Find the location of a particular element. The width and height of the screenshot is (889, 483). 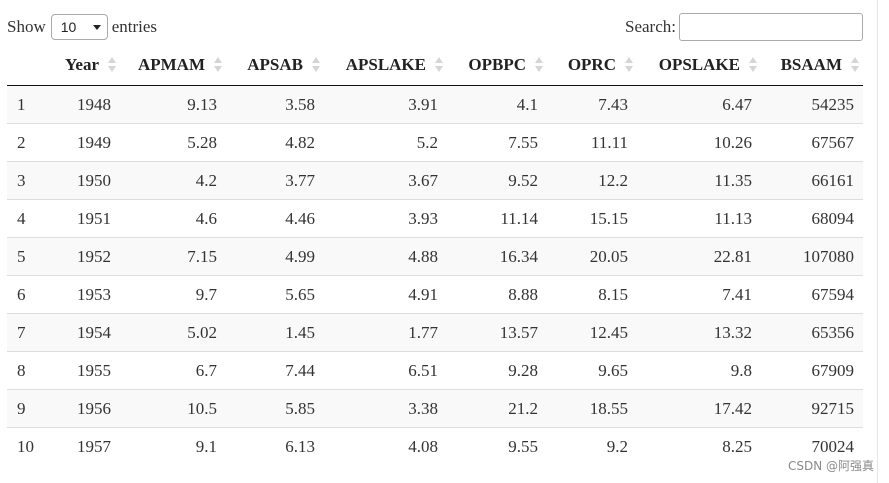

table-cell: 6.47 is located at coordinates (699, 104).